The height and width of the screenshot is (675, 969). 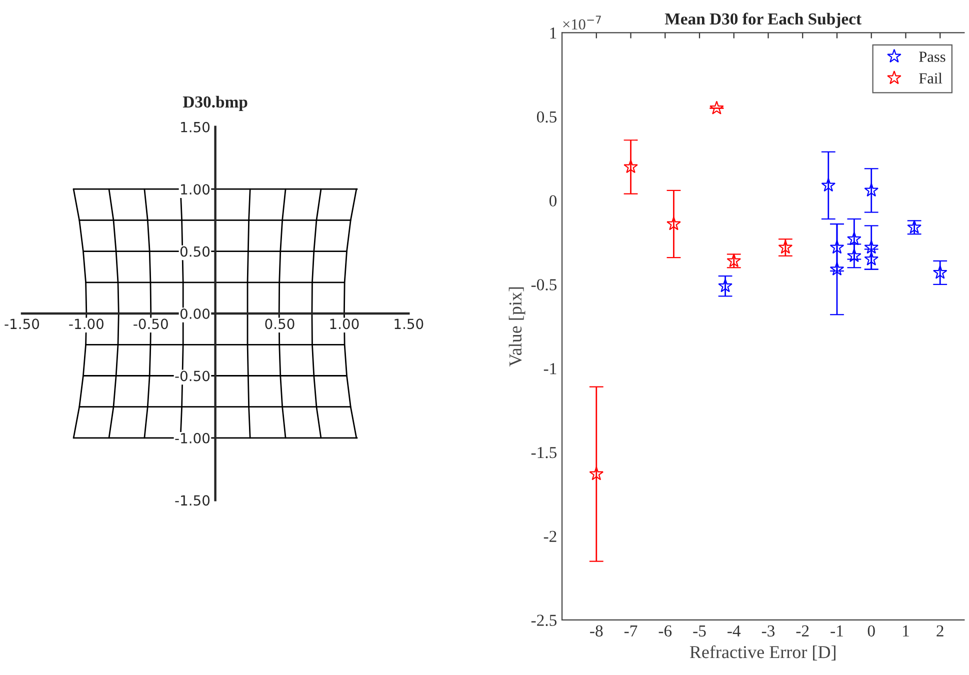 What do you see at coordinates (22, 324) in the screenshot?
I see `x-tick-label: -1.50` at bounding box center [22, 324].